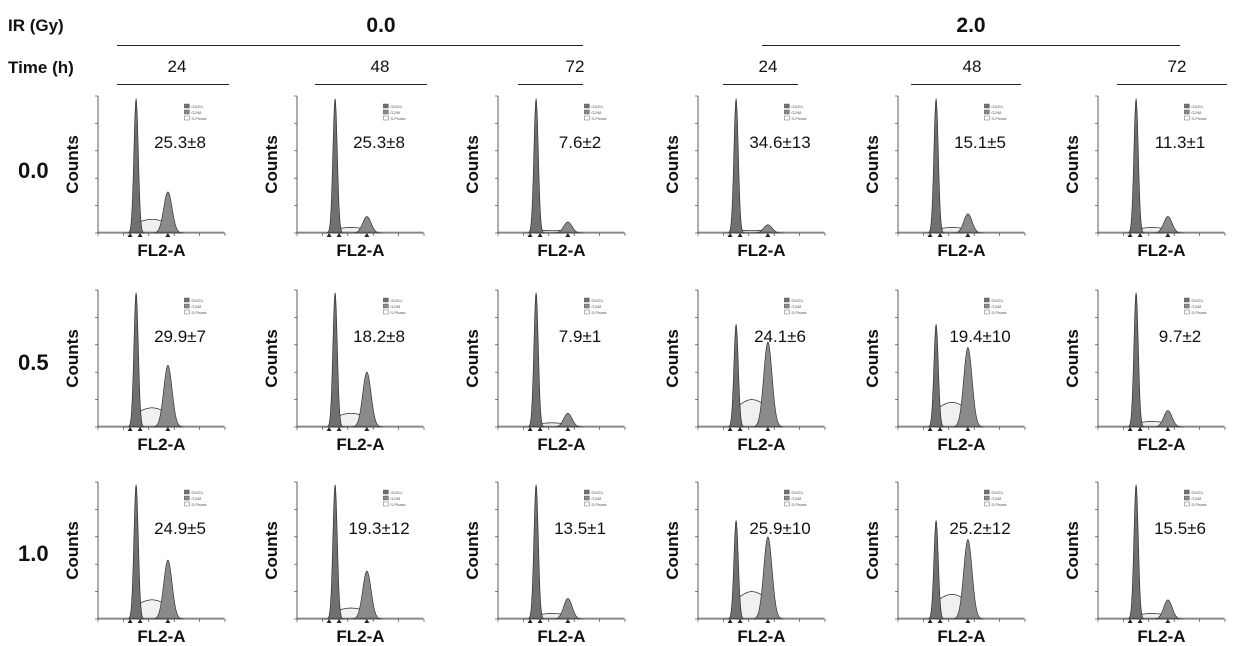 Image resolution: width=1235 pixels, height=646 pixels. What do you see at coordinates (979, 336) in the screenshot?
I see `percentage-value: 19.4±10` at bounding box center [979, 336].